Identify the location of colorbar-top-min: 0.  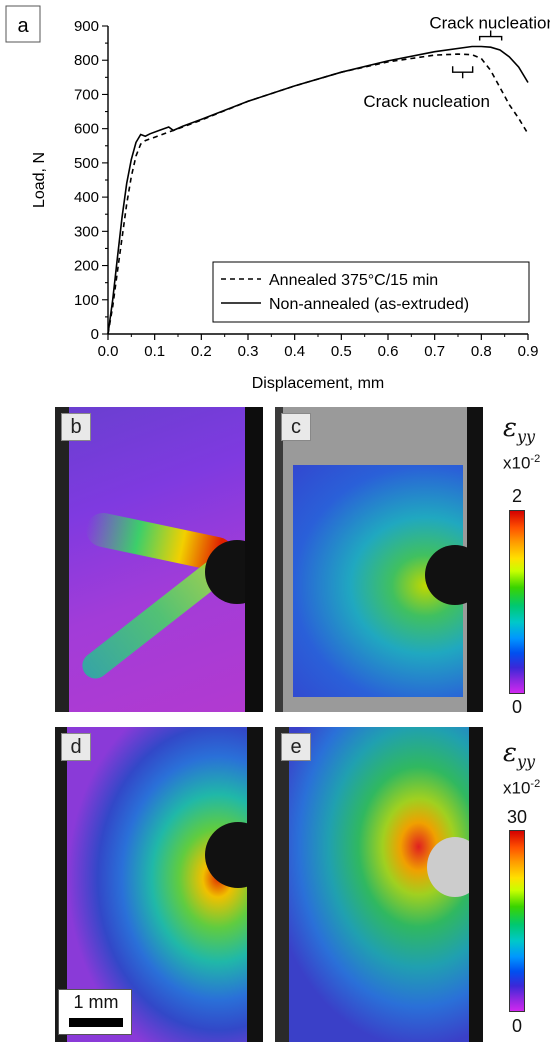
(517, 707).